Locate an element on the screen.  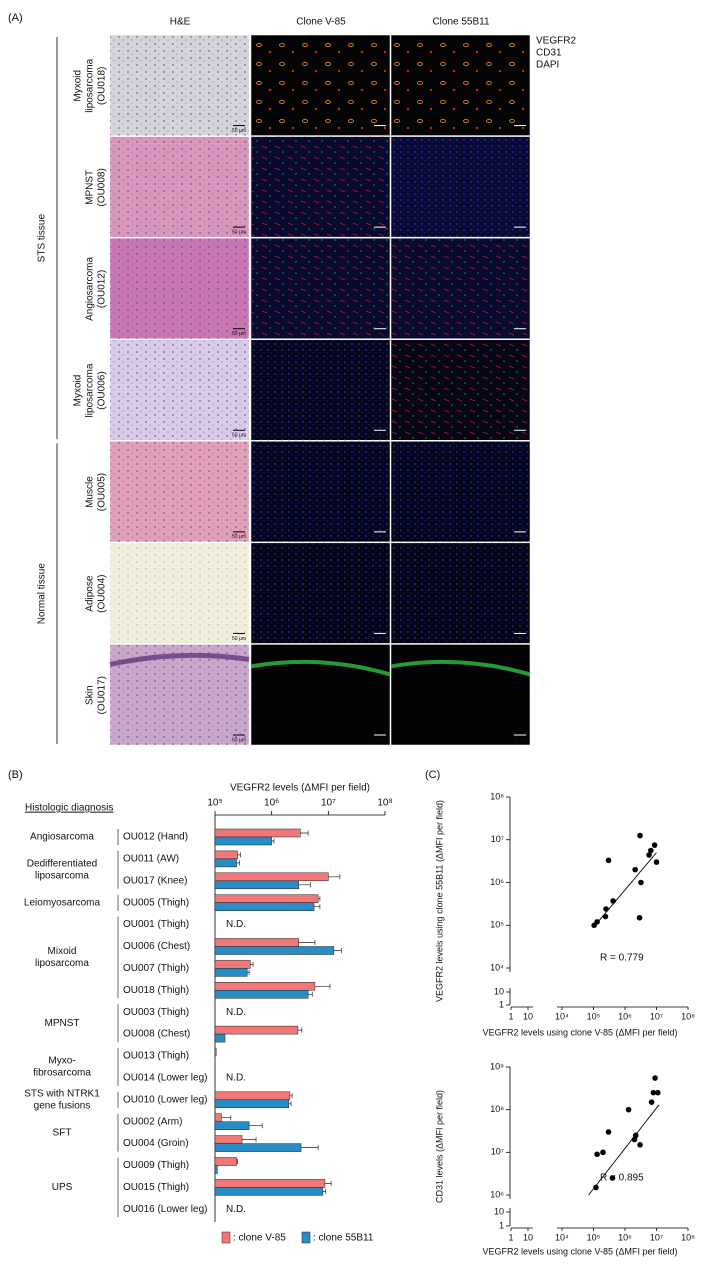
annotation: R = 0.895 is located at coordinates (622, 1178).